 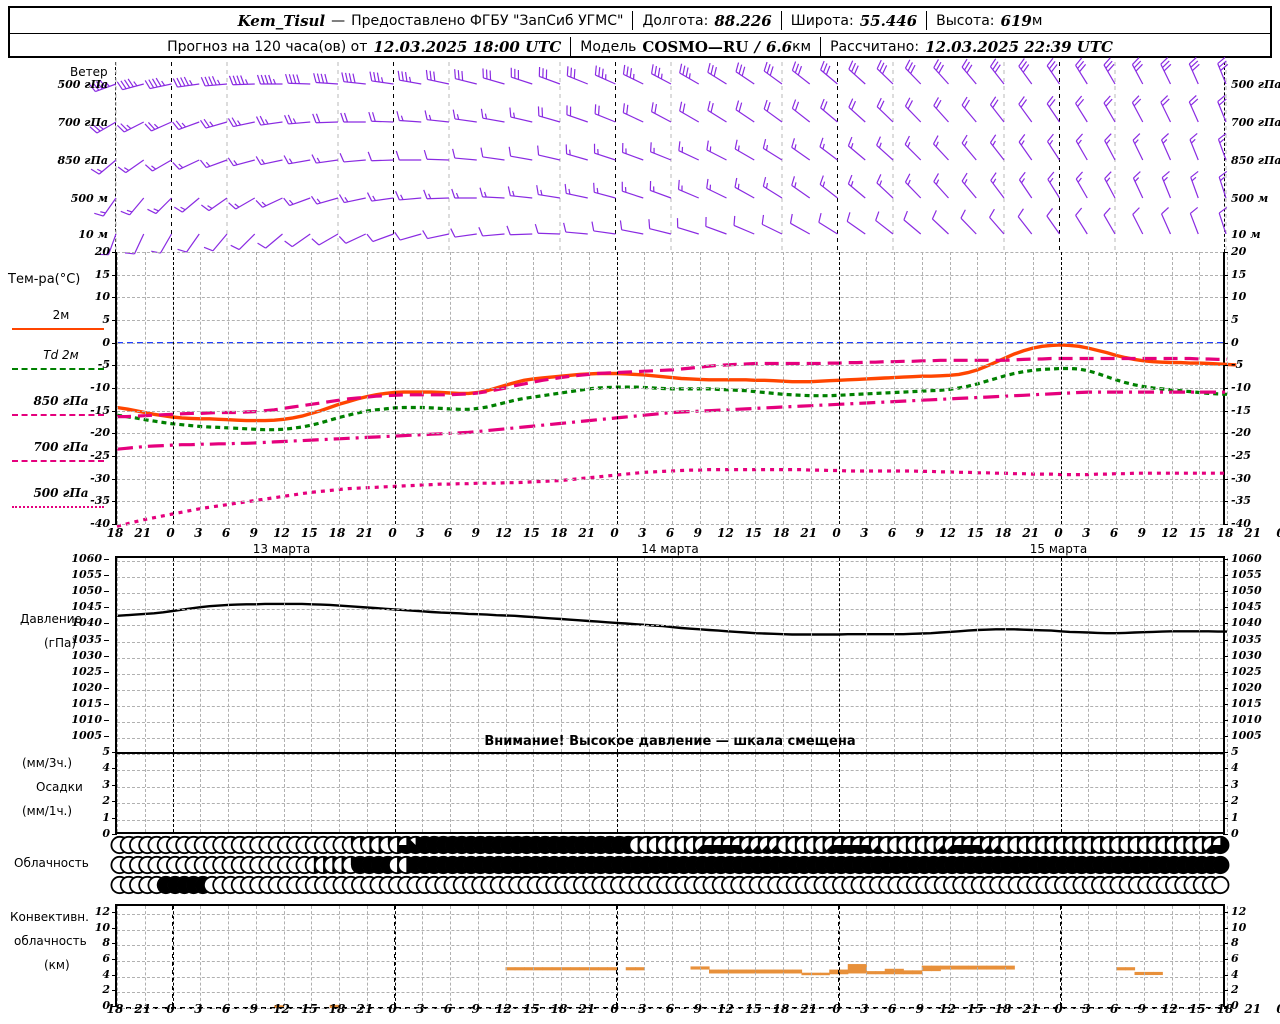 What do you see at coordinates (1086, 533) in the screenshot?
I see `hour-label: 3` at bounding box center [1086, 533].